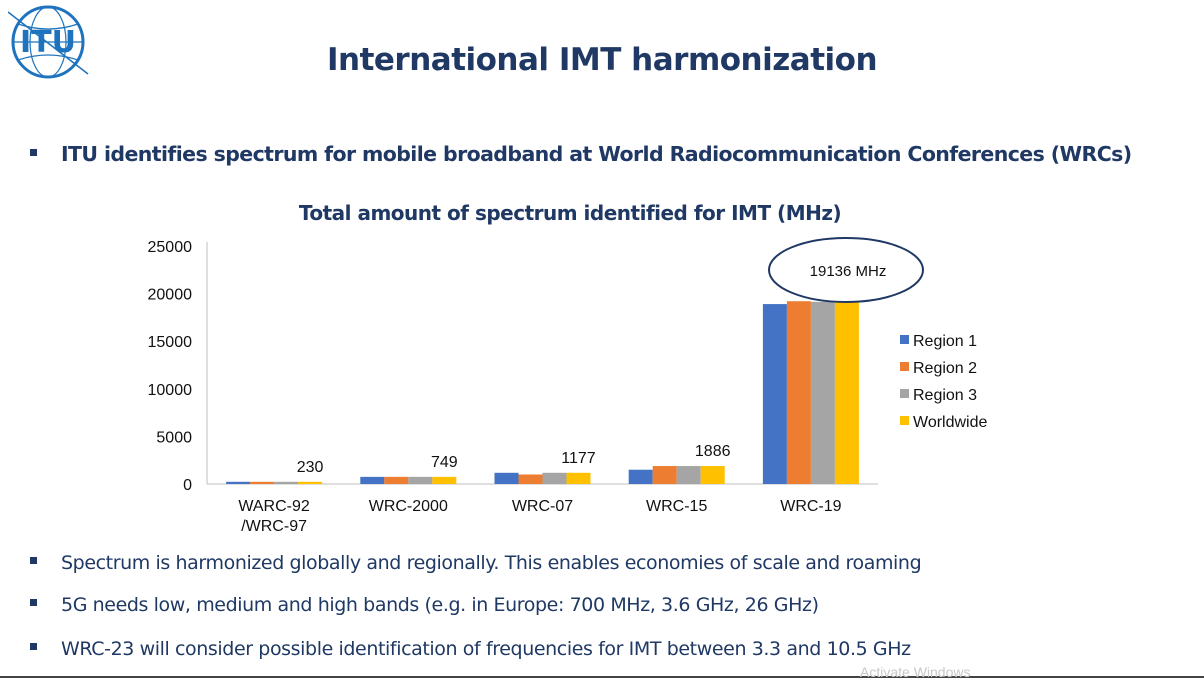 This screenshot has height=680, width=1204. Describe the element at coordinates (602, 60) in the screenshot. I see `page-title: International IMT harmonization` at that location.